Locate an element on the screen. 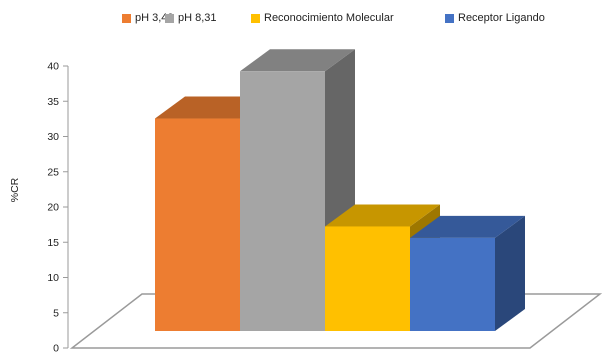  floor-plane is located at coordinates (335, 321).